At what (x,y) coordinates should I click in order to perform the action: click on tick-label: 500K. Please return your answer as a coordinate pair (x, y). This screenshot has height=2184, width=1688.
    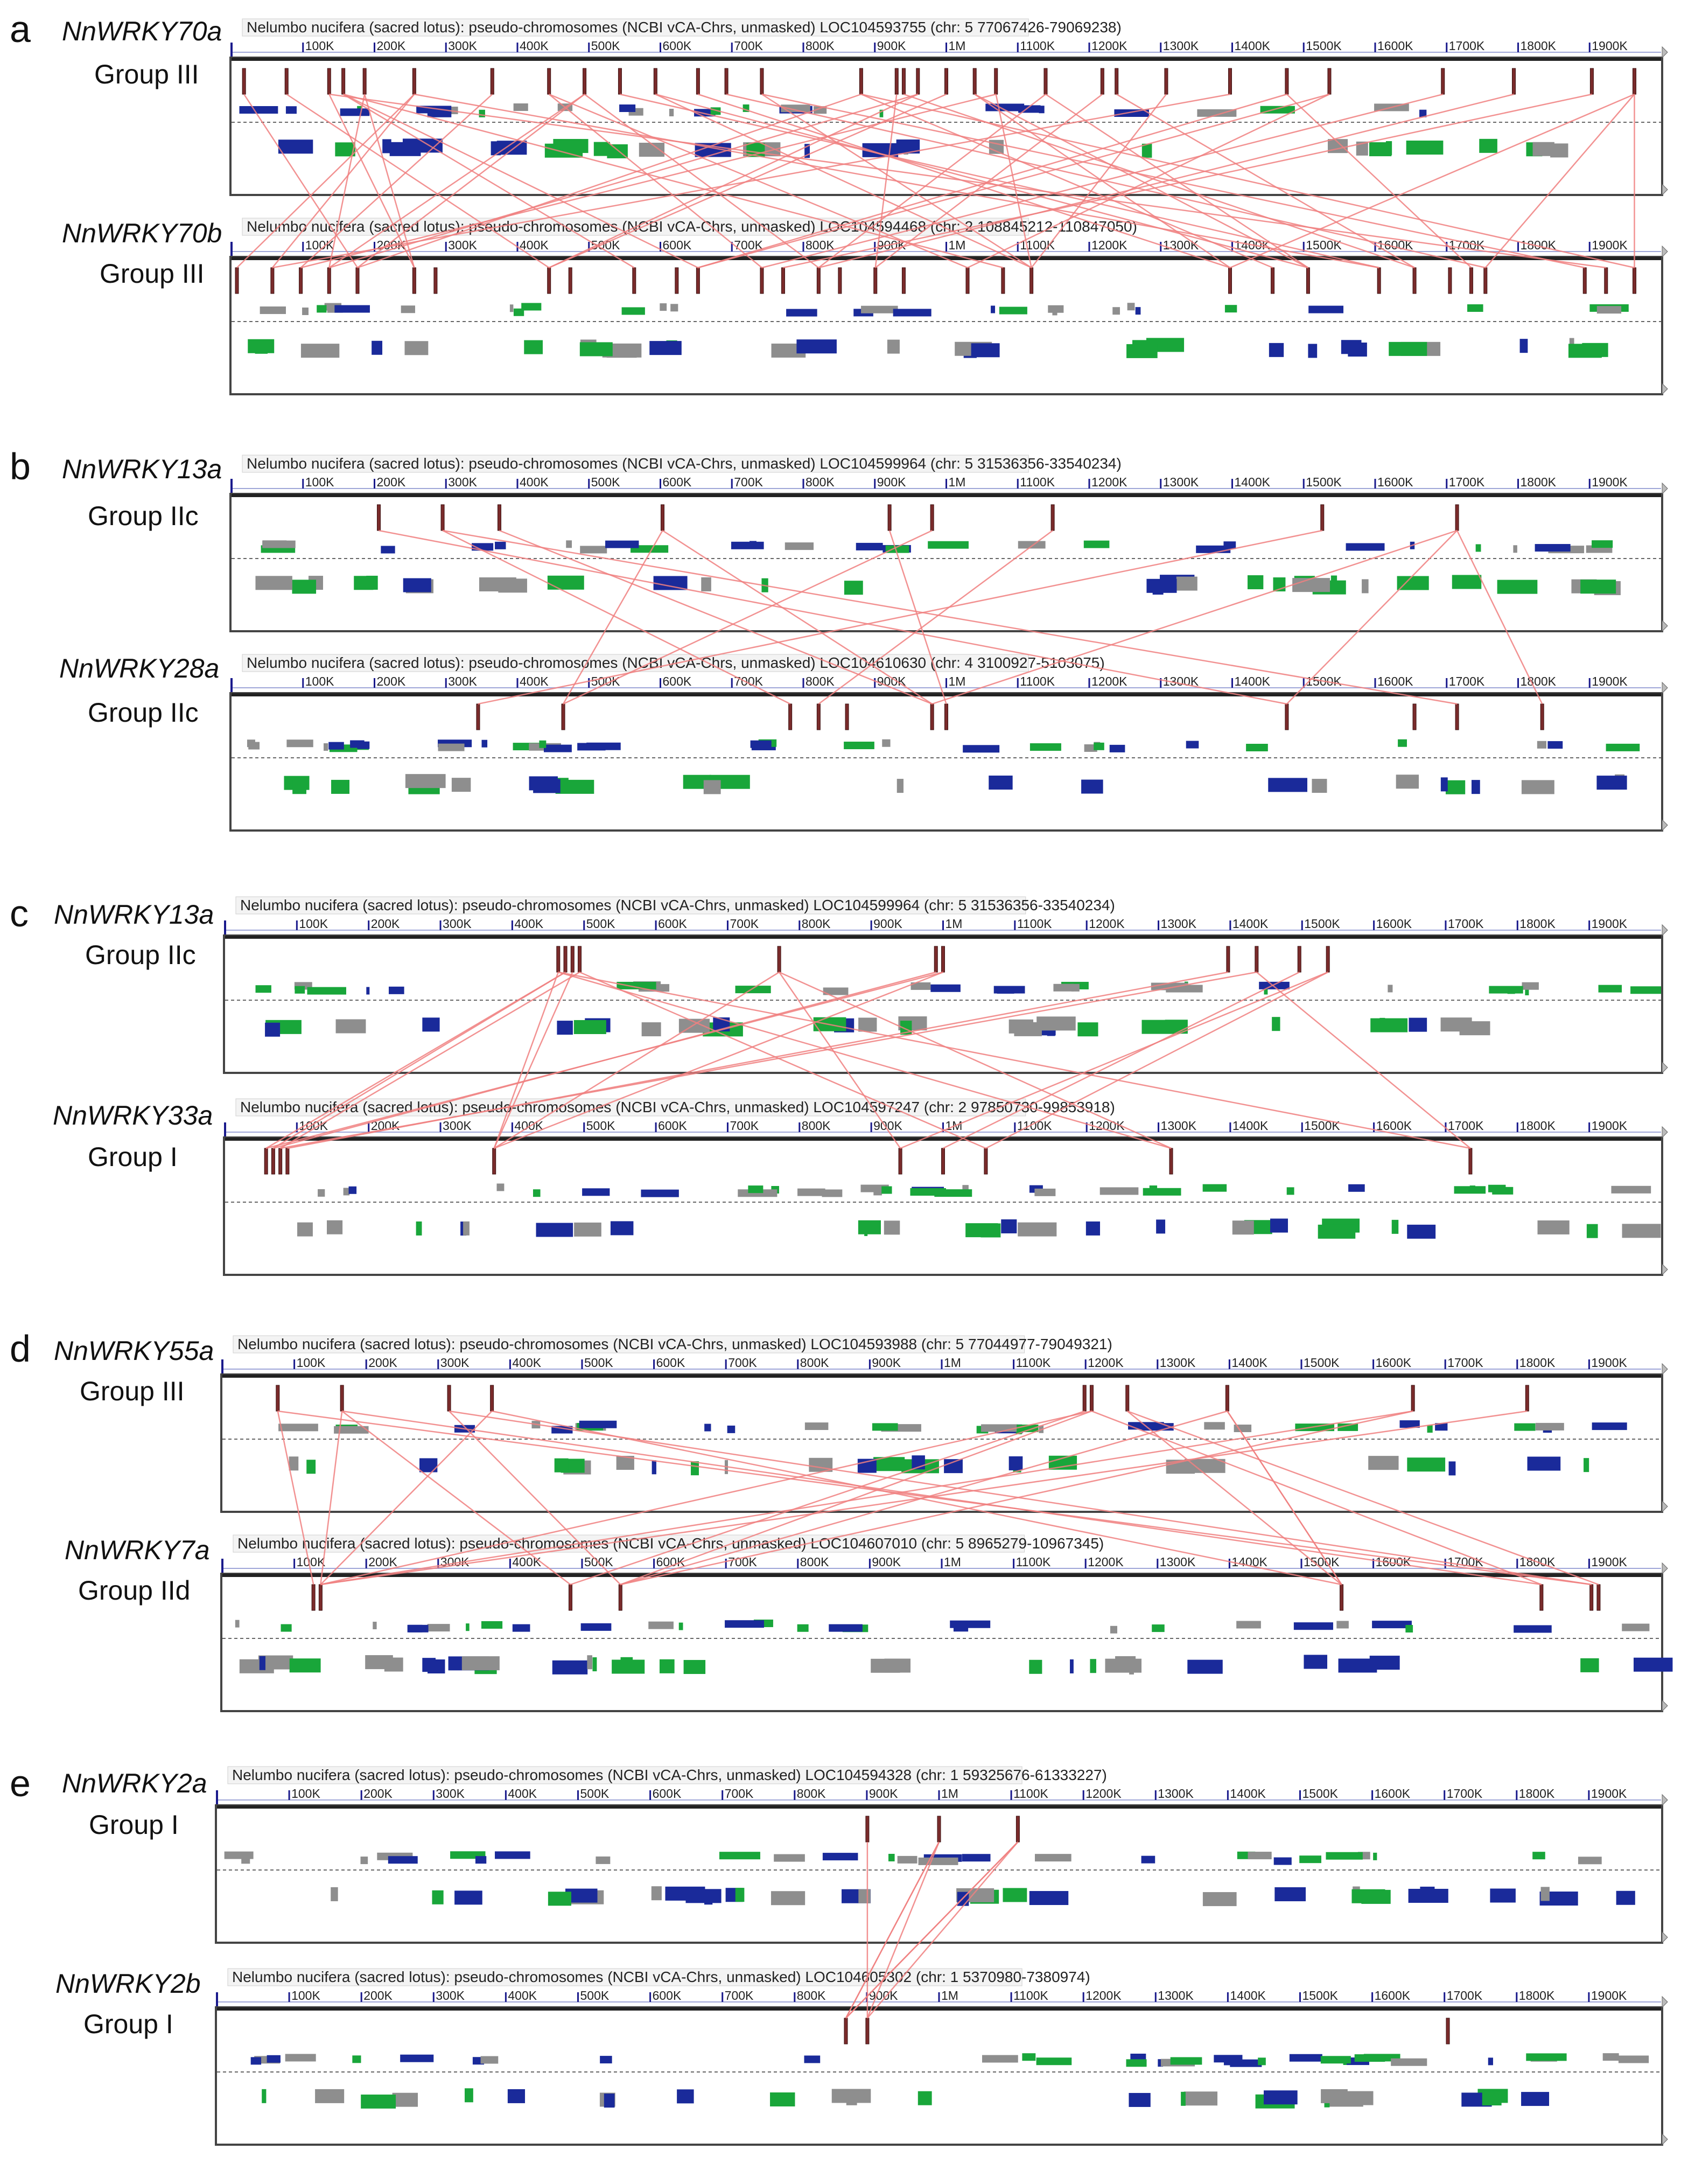
    Looking at the image, I should click on (595, 1794).